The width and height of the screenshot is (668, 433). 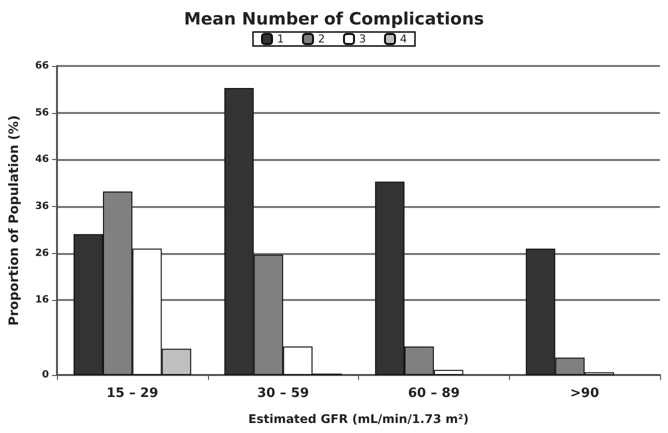 What do you see at coordinates (14, 220) in the screenshot?
I see `y-axis-title: Proportion of Population (%)` at bounding box center [14, 220].